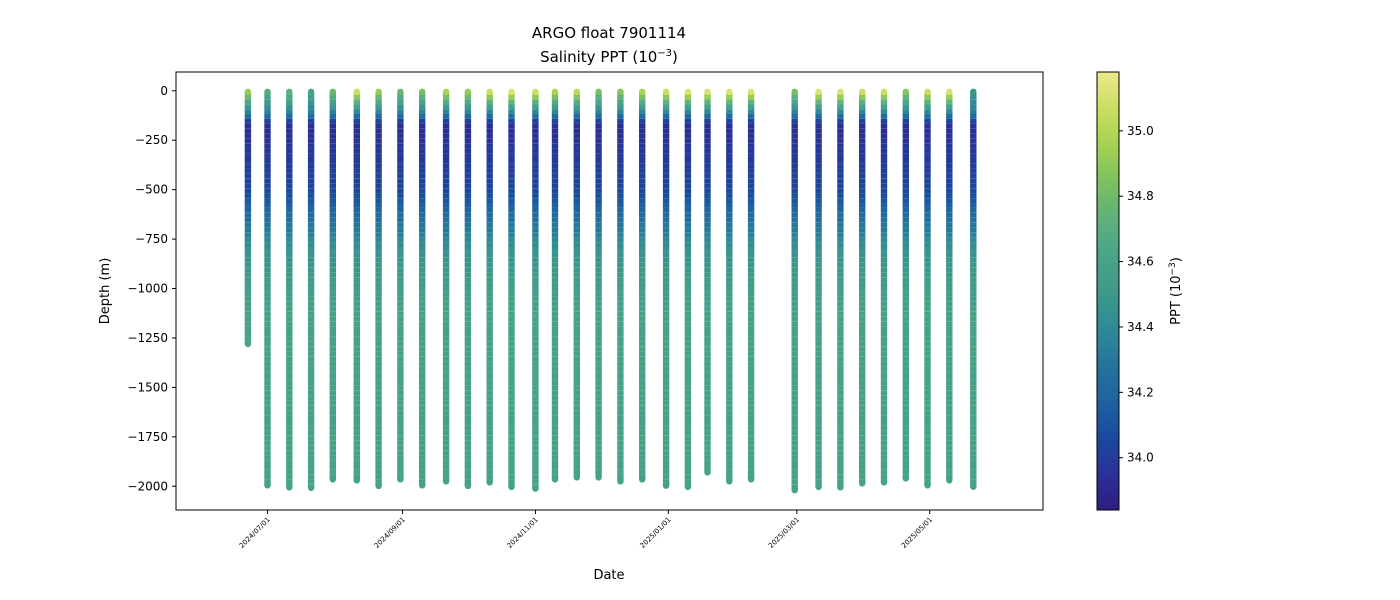 Image resolution: width=1400 pixels, height=600 pixels. Describe the element at coordinates (729, 92) in the screenshot. I see `profile-top-point` at that location.